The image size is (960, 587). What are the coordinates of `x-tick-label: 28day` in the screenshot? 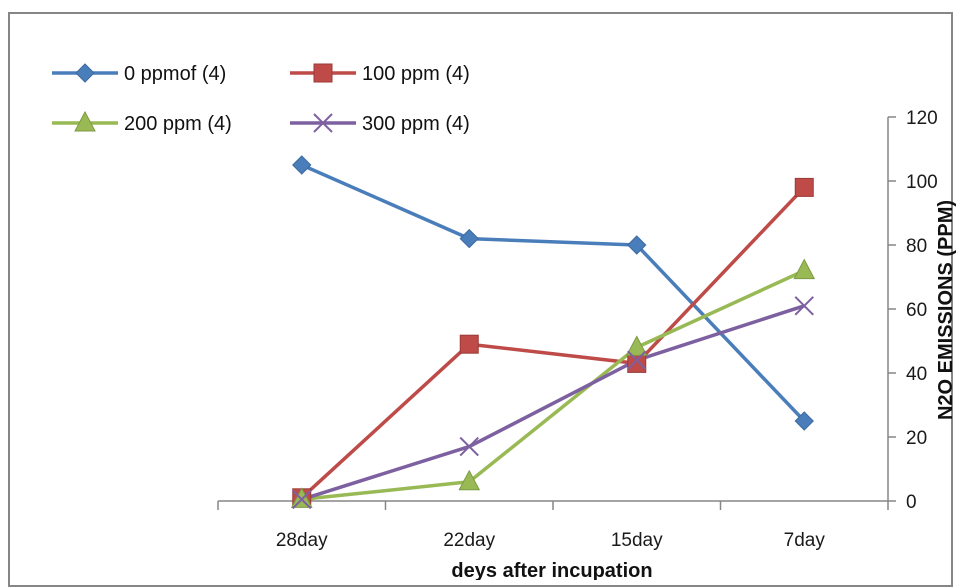 It's located at (302, 540).